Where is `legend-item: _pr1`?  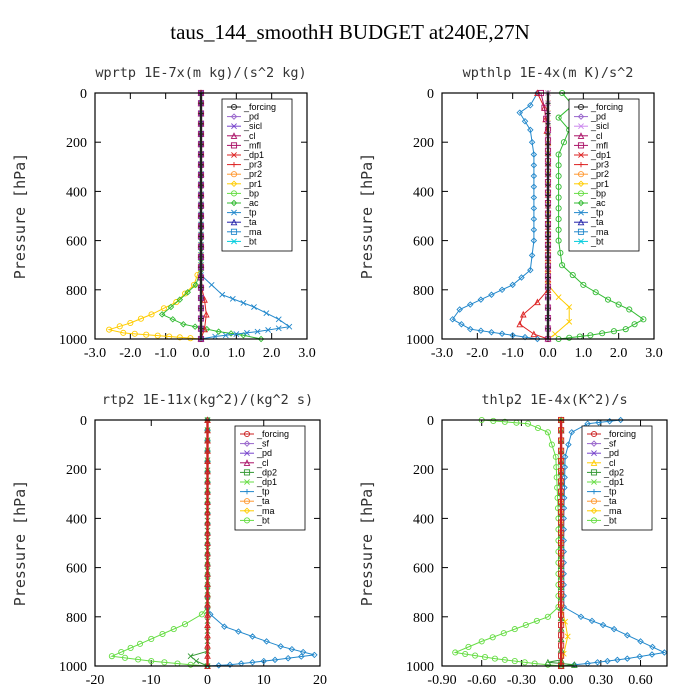
legend-item: _pr1 is located at coordinates (244, 184).